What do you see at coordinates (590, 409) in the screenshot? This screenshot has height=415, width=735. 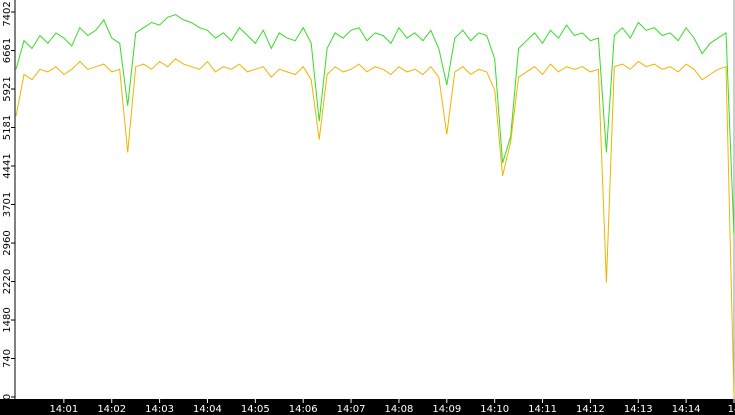 I see `x-tick-label: 14:12` at bounding box center [590, 409].